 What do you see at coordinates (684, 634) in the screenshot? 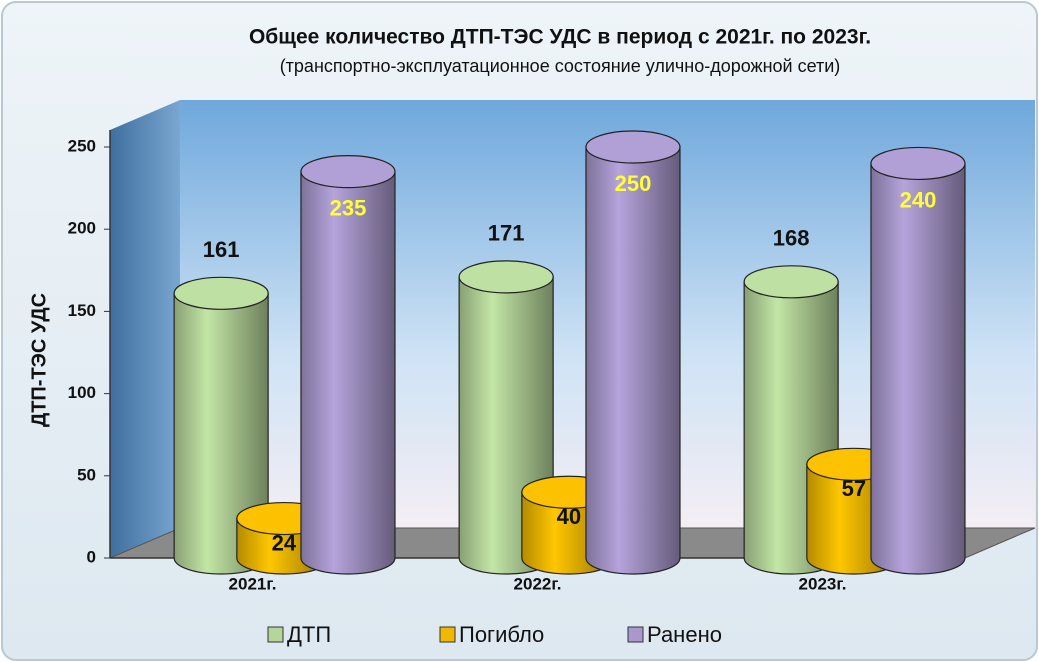
I see `legend-label: Ранено` at bounding box center [684, 634].